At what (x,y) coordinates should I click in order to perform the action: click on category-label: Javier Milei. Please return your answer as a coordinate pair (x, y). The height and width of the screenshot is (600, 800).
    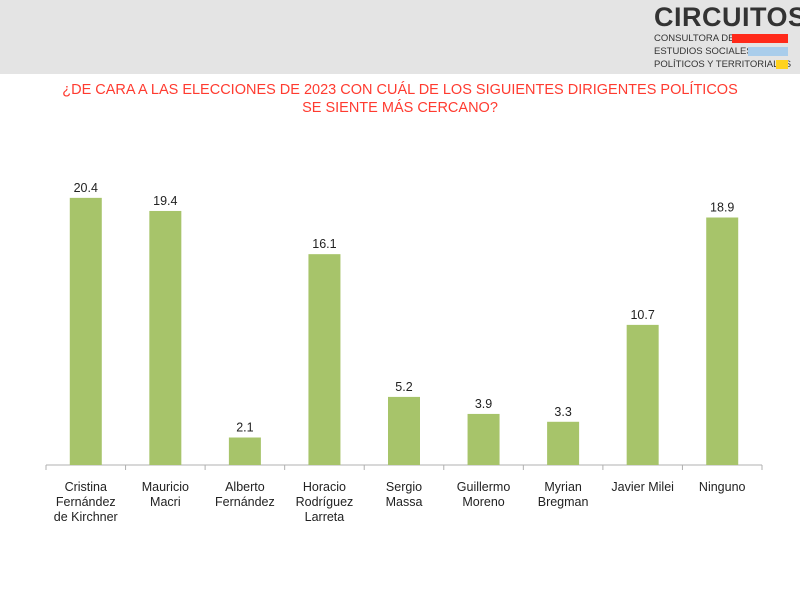
    Looking at the image, I should click on (642, 487).